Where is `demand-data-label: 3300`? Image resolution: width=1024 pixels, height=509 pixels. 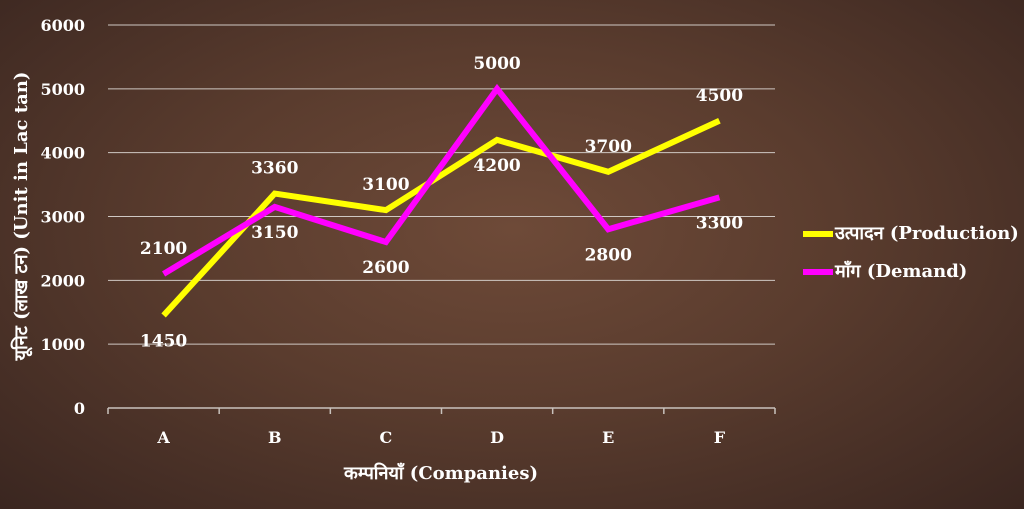 demand-data-label: 3300 is located at coordinates (719, 223).